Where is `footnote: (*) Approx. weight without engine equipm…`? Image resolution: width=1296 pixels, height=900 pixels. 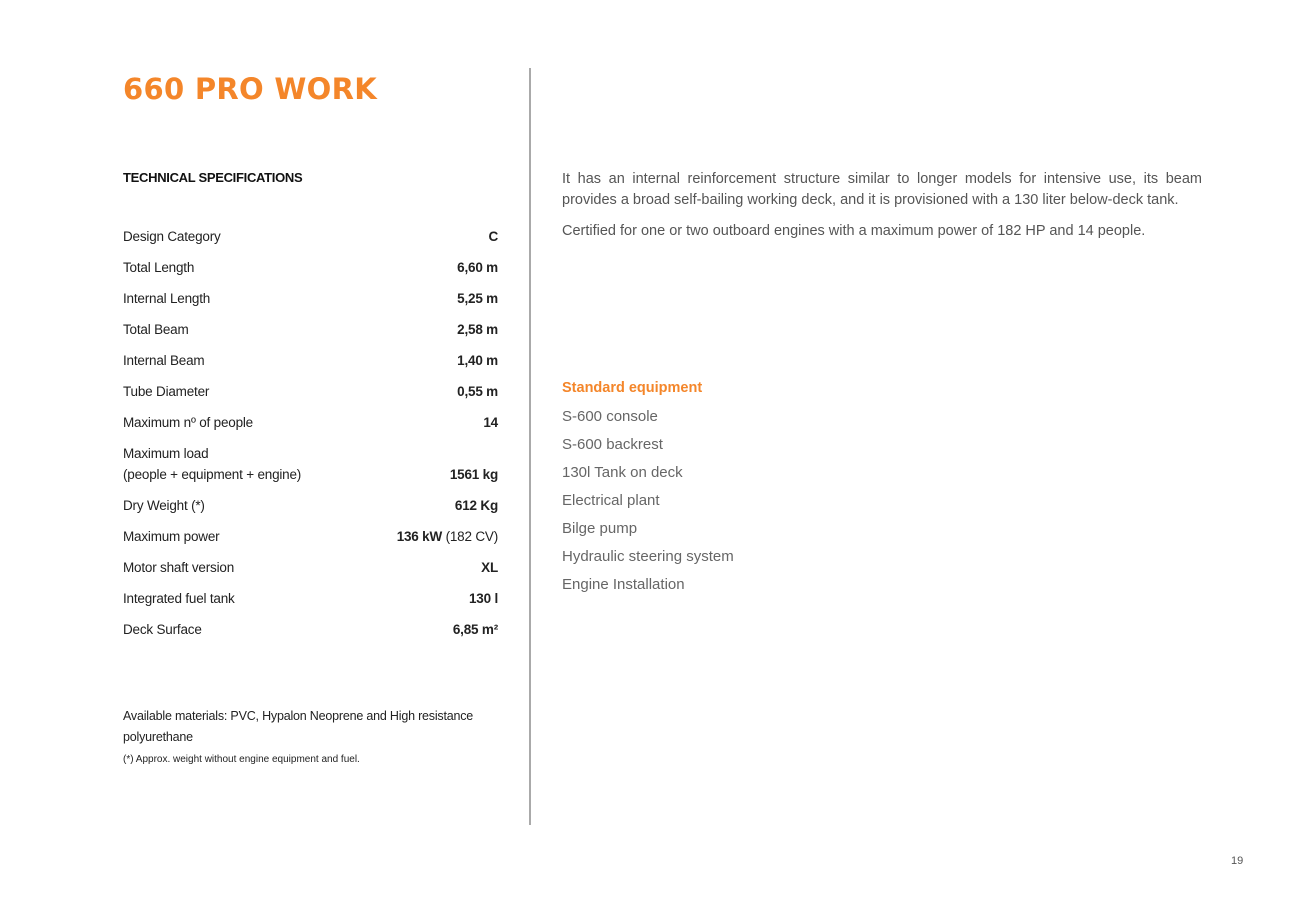
footnote: (*) Approx. weight without engine equipm… is located at coordinates (241, 759).